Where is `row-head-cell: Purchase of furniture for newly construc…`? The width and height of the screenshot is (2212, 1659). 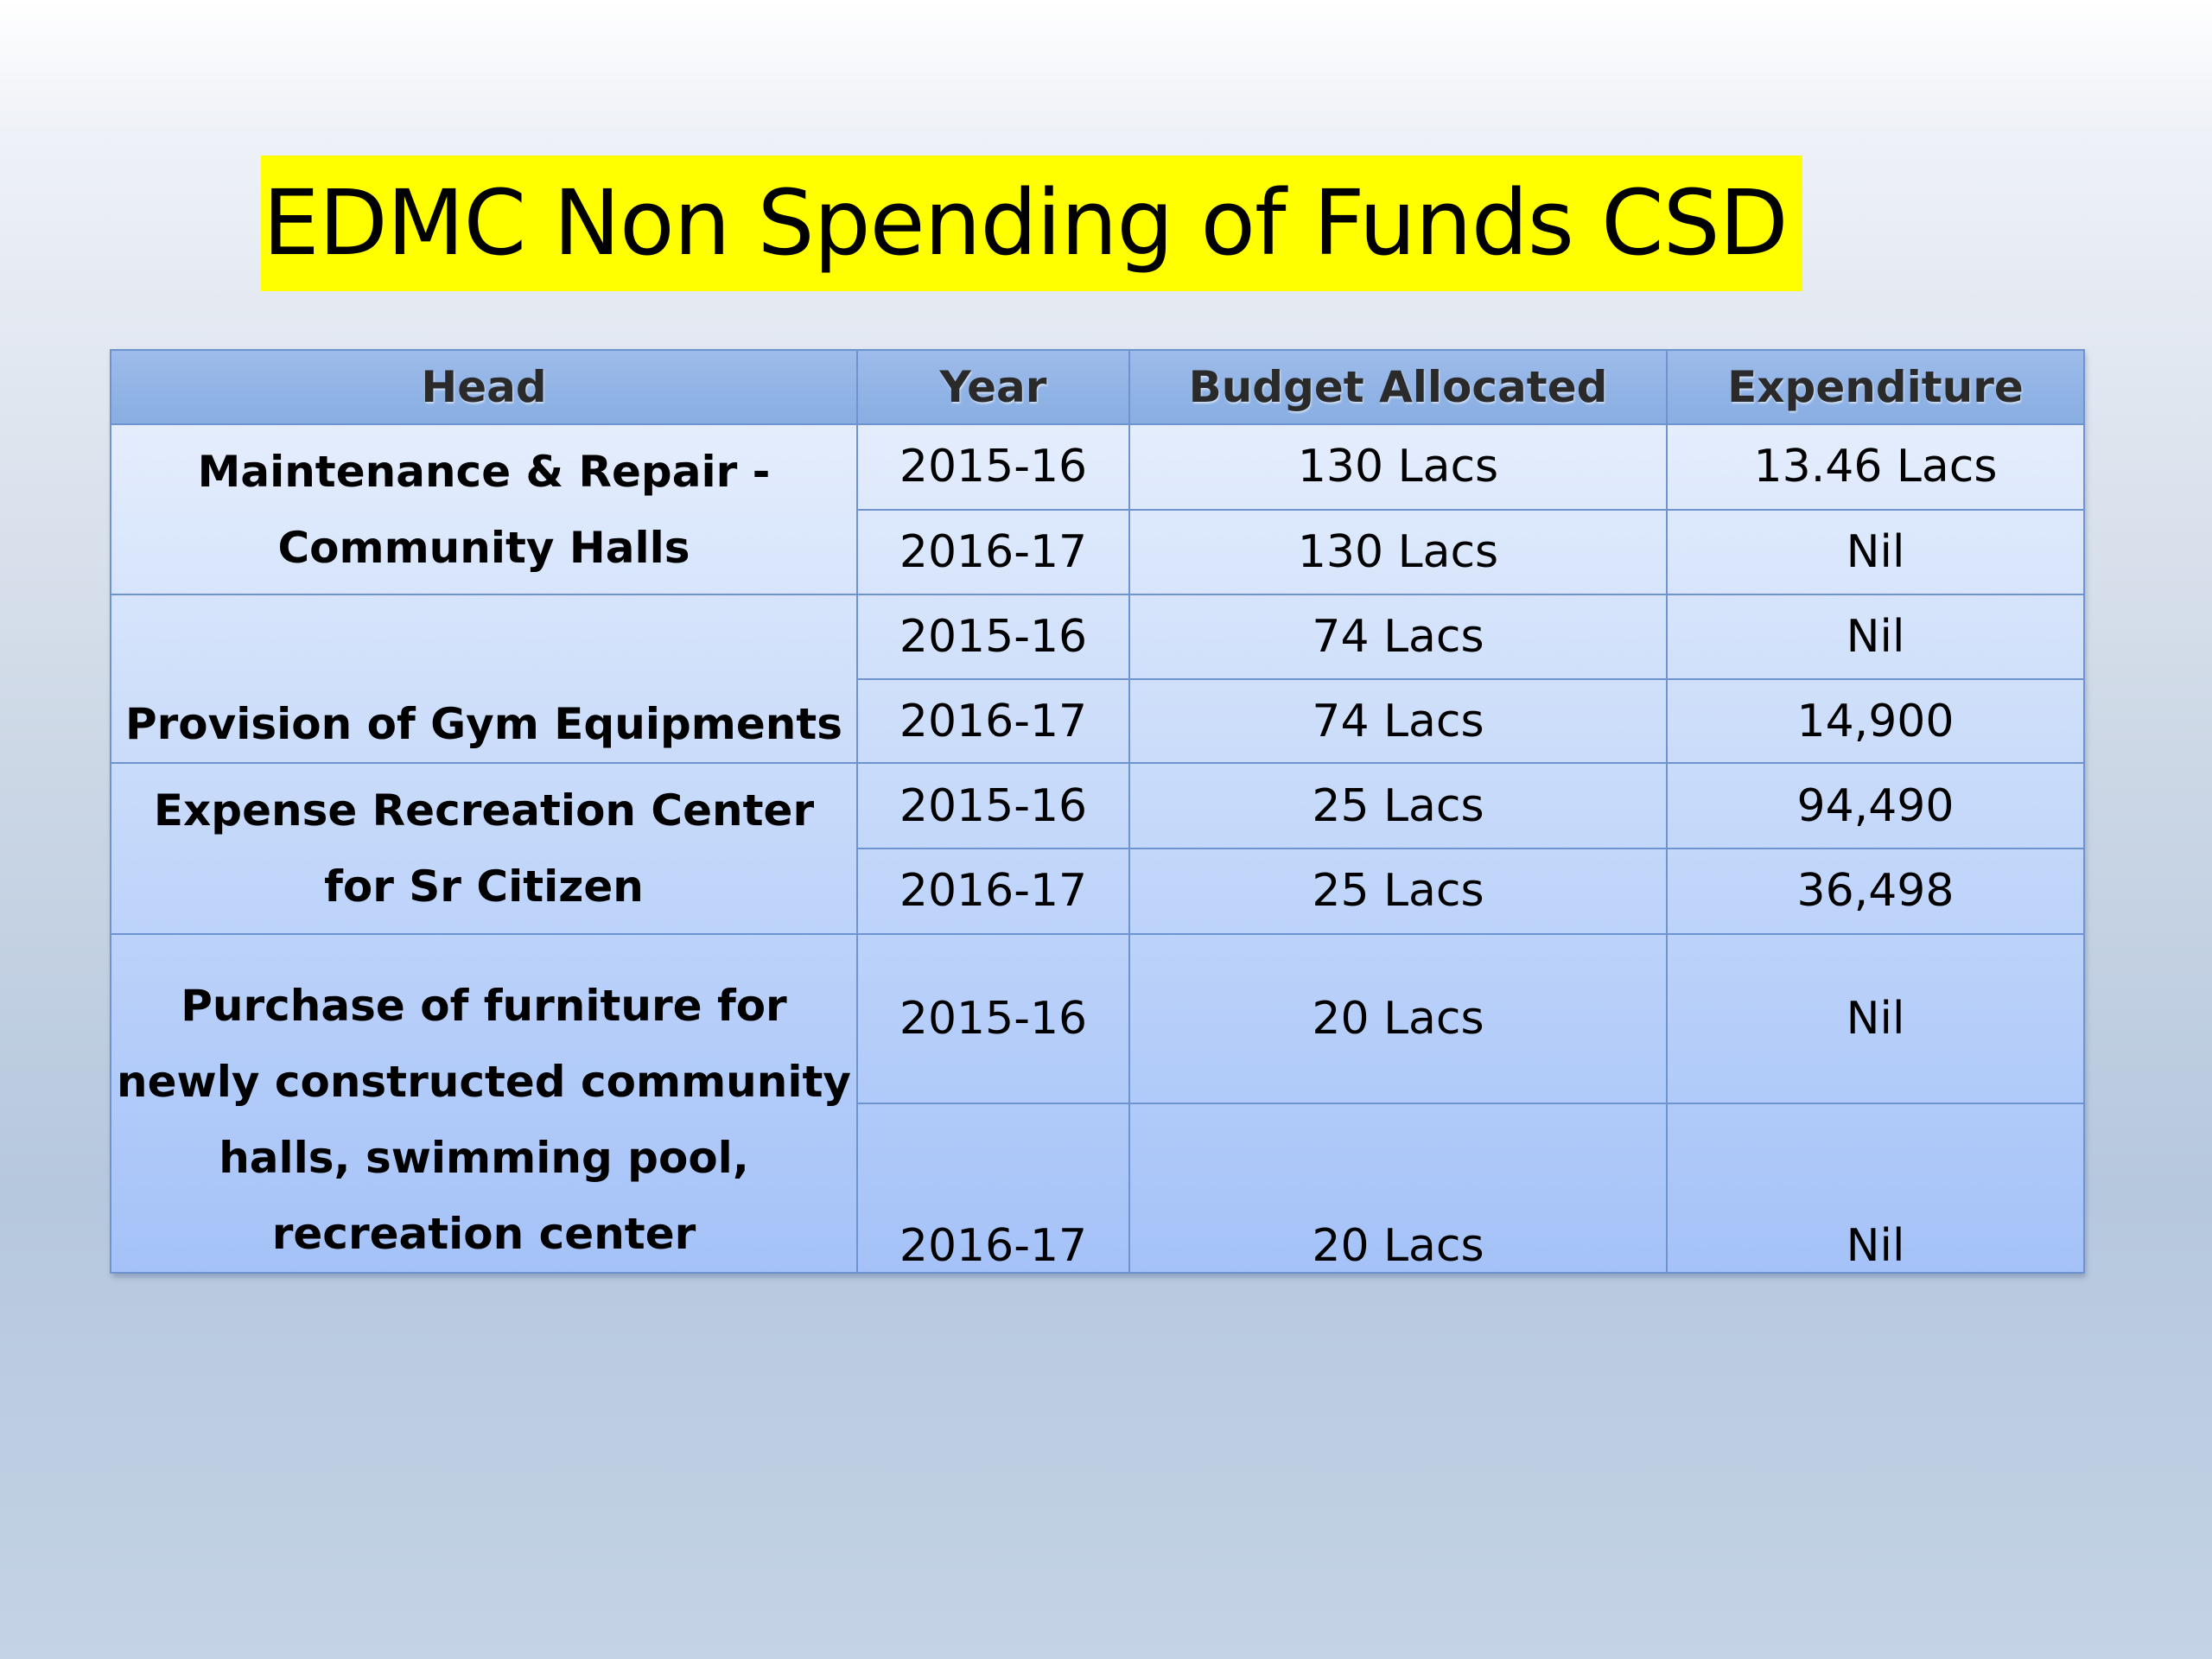
row-head-cell: Purchase of furniture for newly construc… is located at coordinates (484, 1103).